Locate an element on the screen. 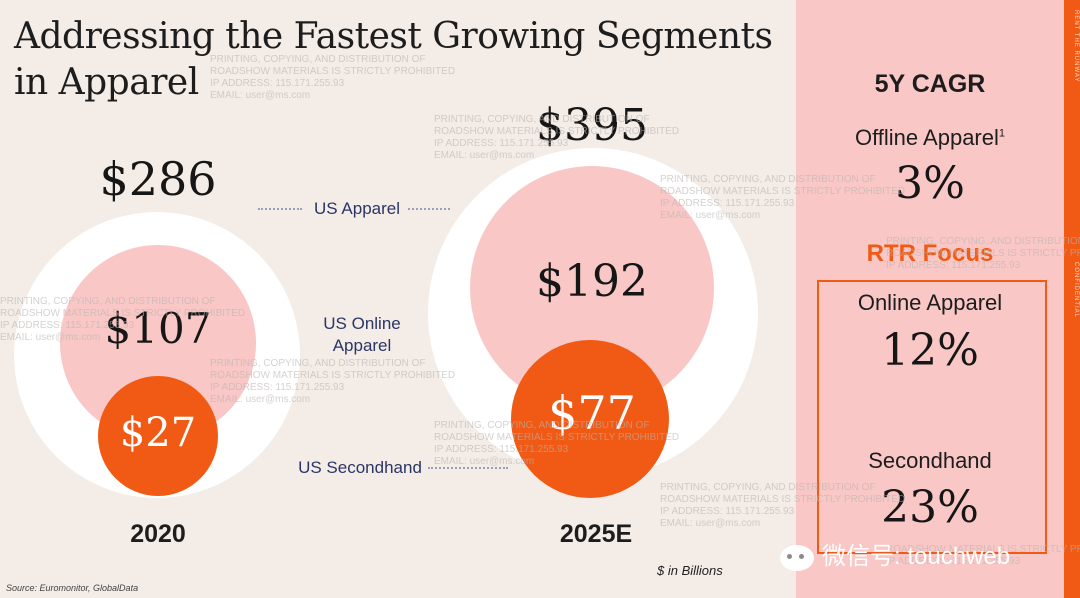  watermark-line: IP ADDRESS: 115.171.255.93 is located at coordinates (727, 511).